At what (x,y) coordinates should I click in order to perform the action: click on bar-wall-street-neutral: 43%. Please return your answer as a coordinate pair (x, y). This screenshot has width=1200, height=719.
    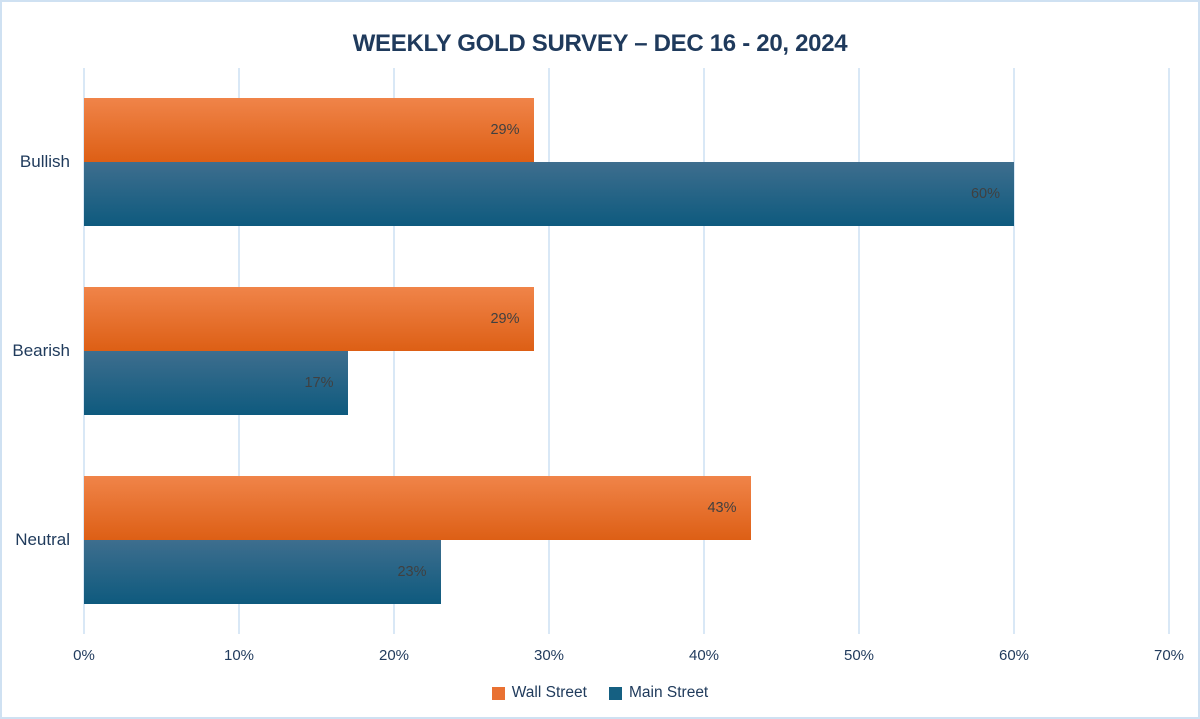
    Looking at the image, I should click on (417, 507).